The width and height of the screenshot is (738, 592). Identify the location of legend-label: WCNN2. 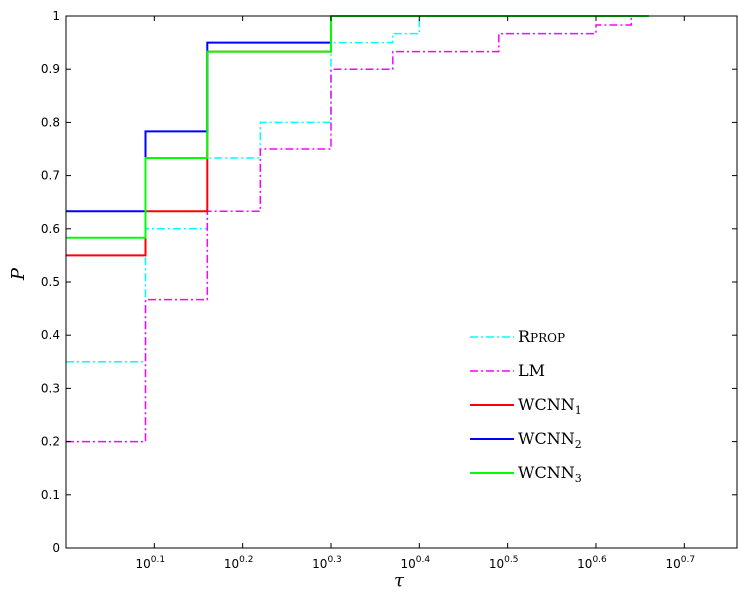
(550, 440).